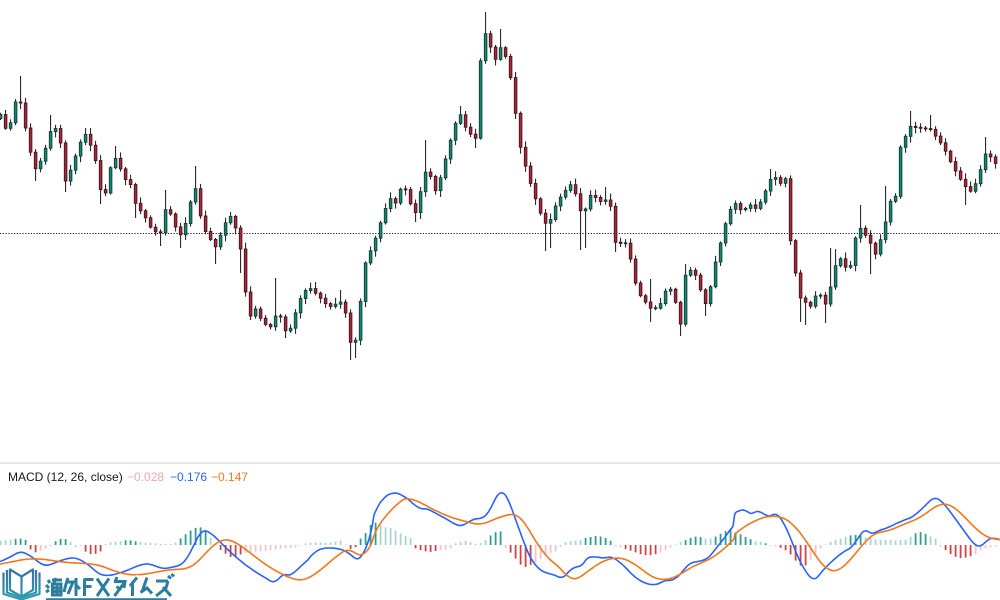  What do you see at coordinates (65, 477) in the screenshot?
I see `svg-text: MACD (12, 26, close)` at bounding box center [65, 477].